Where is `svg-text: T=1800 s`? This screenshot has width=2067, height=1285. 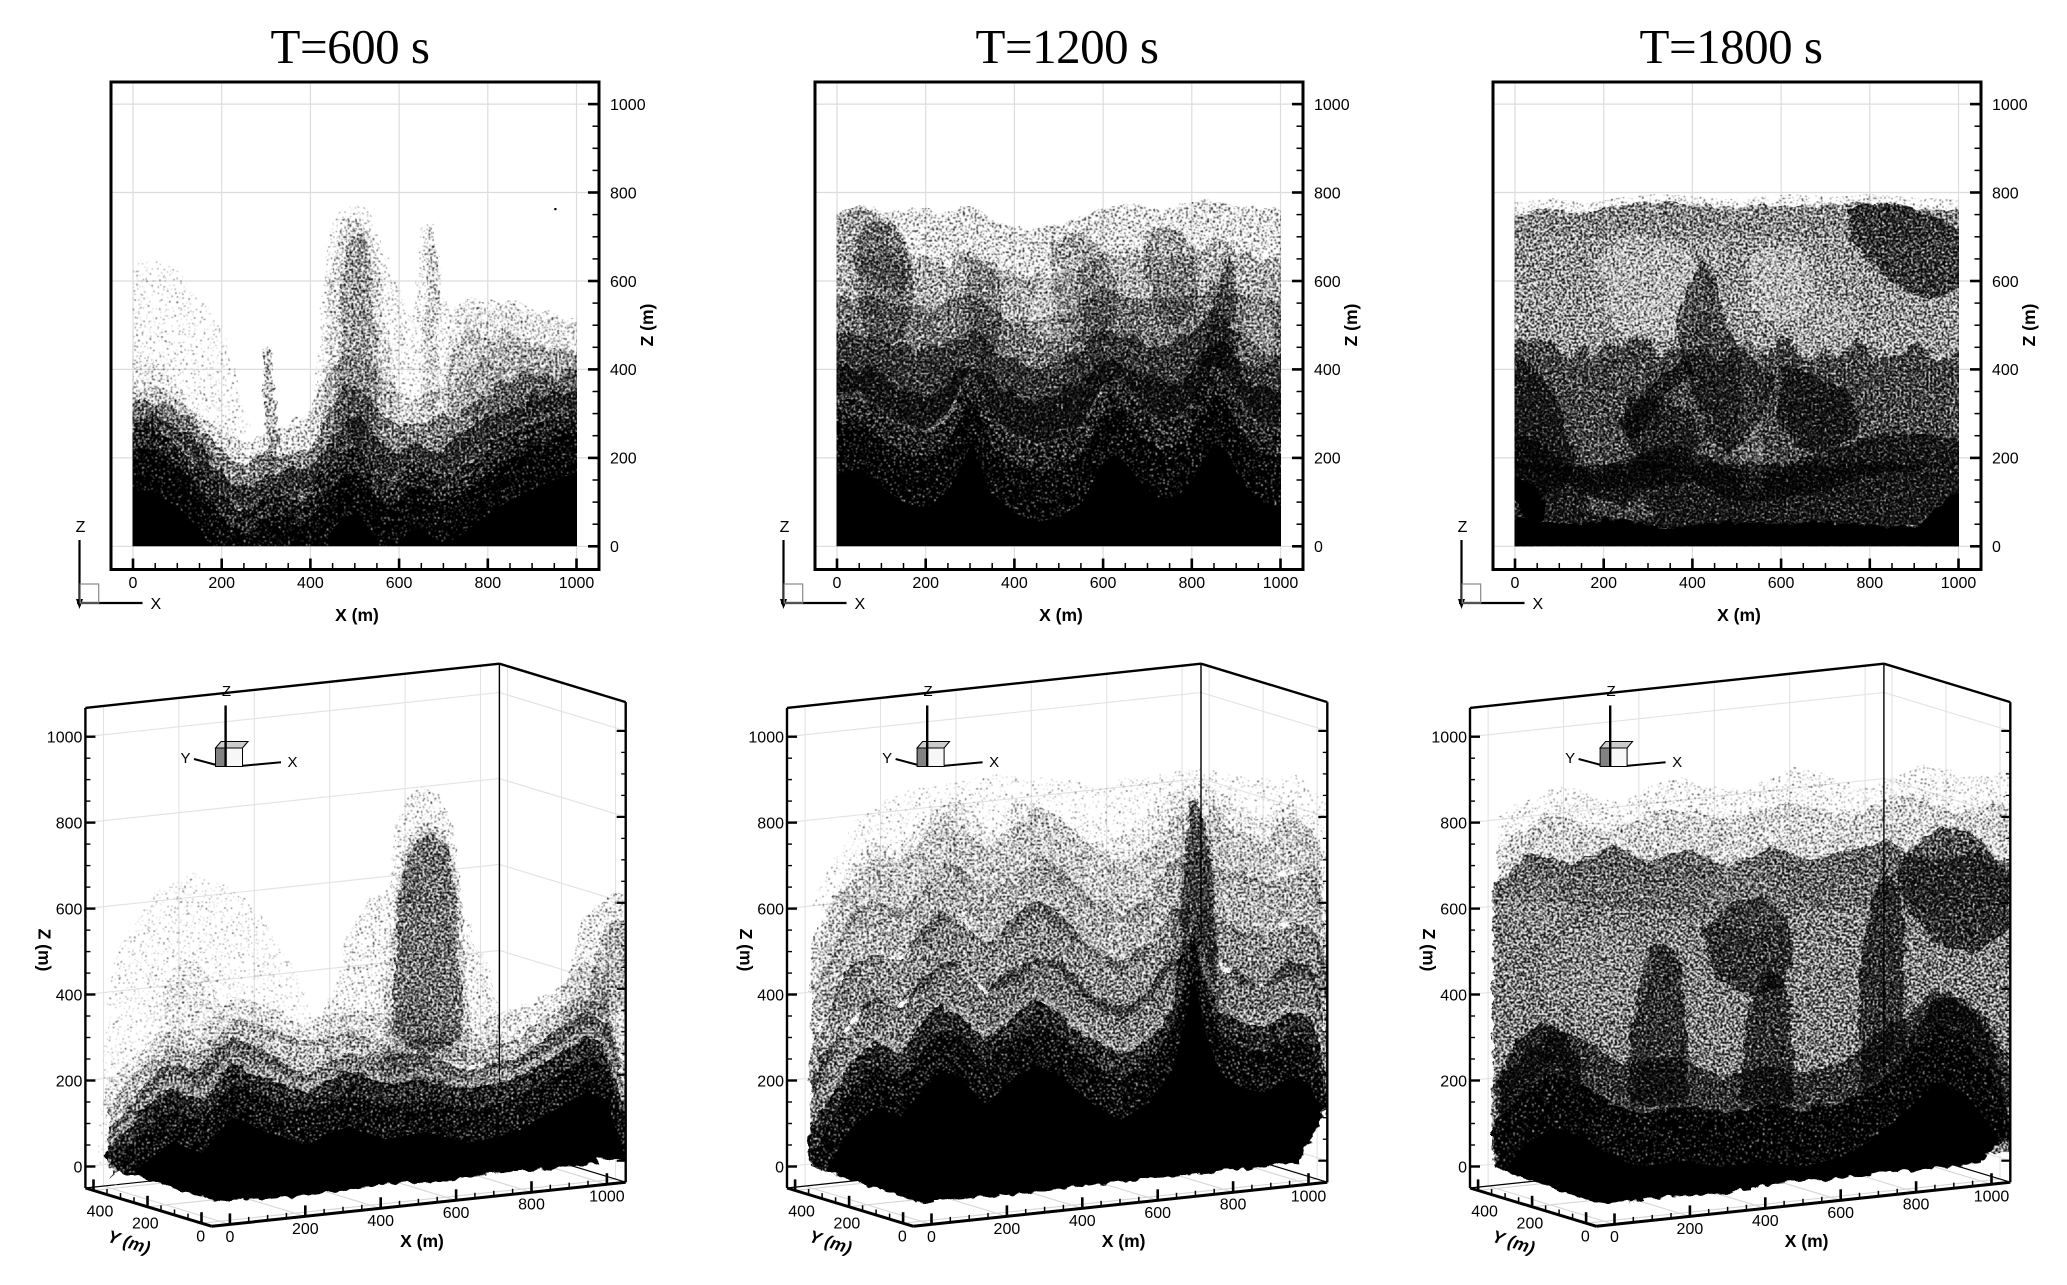
svg-text: T=1800 s is located at coordinates (1731, 46).